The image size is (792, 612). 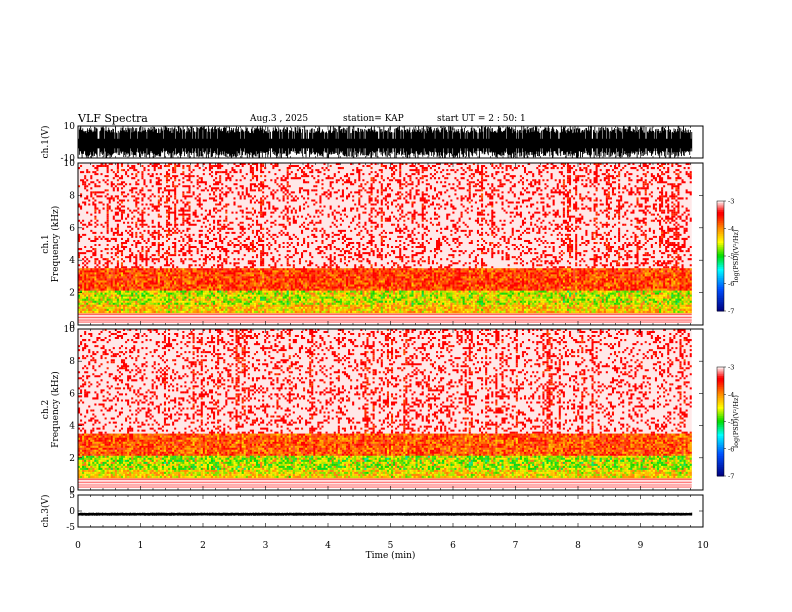 I want to click on ch3-waveform-trace, so click(x=385, y=514).